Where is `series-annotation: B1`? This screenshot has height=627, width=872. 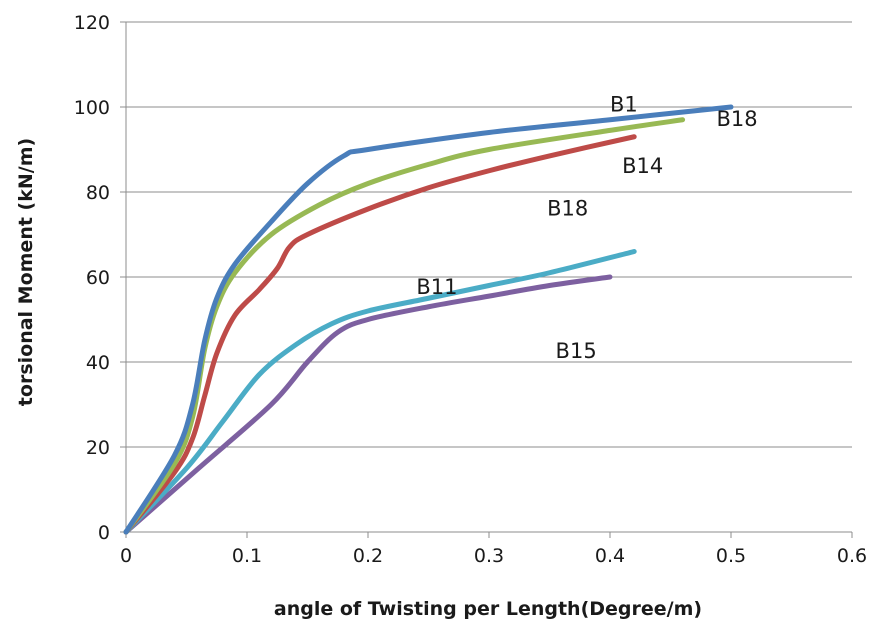
series-annotation: B1 is located at coordinates (624, 104).